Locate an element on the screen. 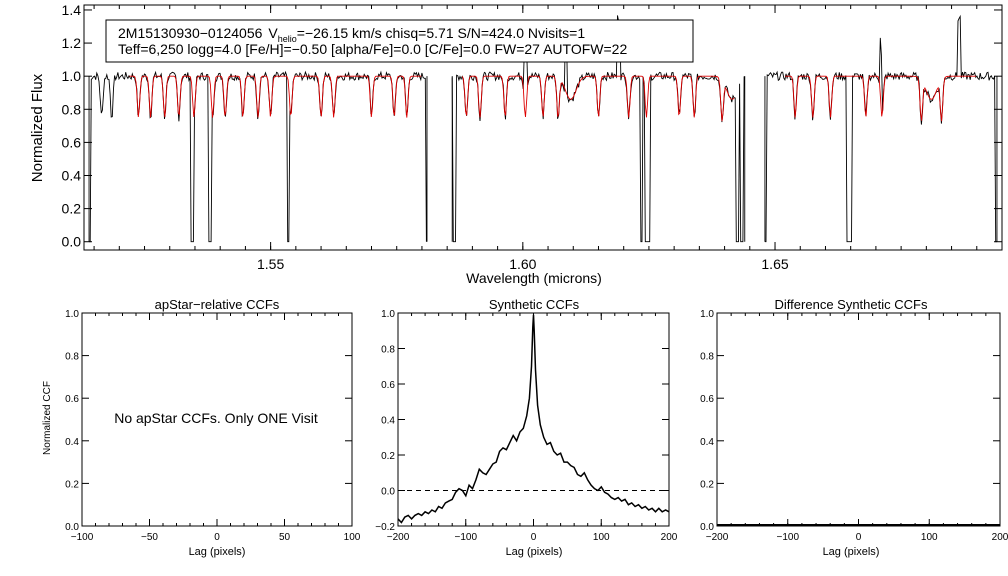 The height and width of the screenshot is (576, 1008). spectrum-y-tick-label: 1.2 is located at coordinates (72, 43).